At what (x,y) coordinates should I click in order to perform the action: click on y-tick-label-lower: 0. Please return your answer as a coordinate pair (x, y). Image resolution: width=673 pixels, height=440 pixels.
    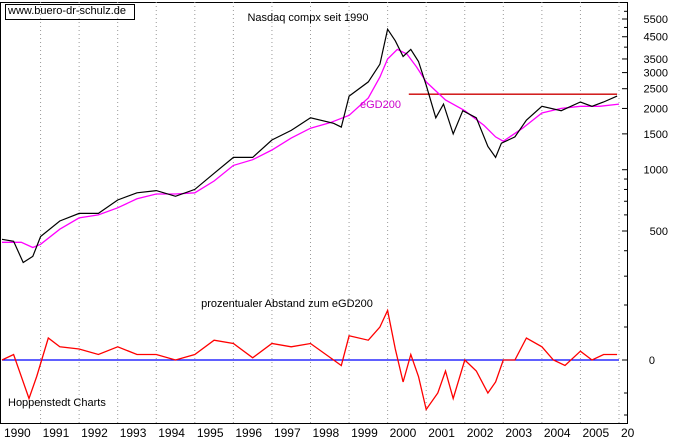
    Looking at the image, I should click on (652, 361).